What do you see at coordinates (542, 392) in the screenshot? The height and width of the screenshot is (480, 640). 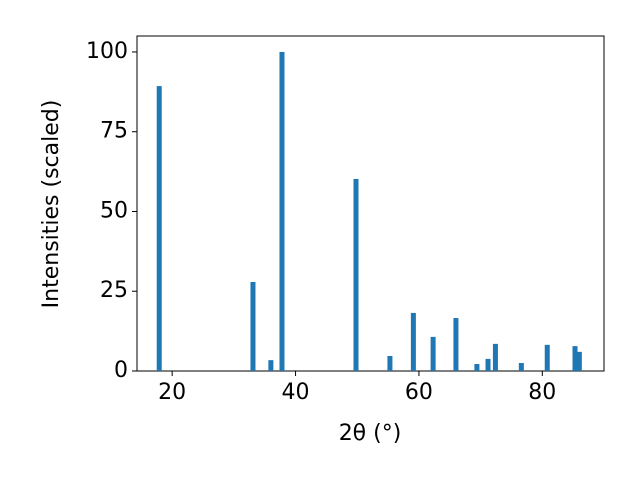 I see `x-tick-label: 80` at bounding box center [542, 392].